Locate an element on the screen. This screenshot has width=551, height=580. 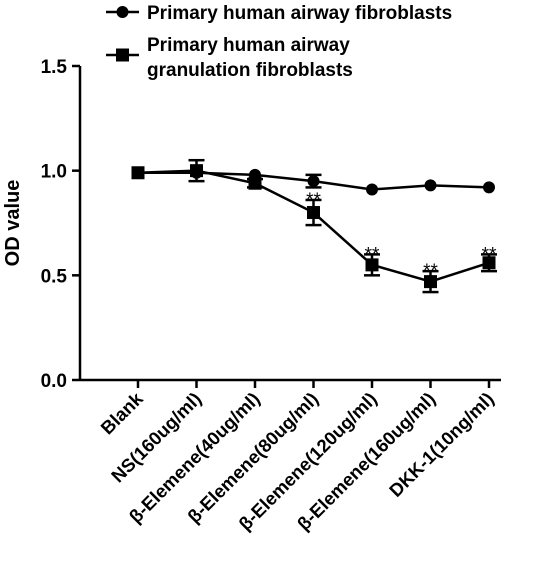
legend-label: Primary human airway is located at coordinates (248, 45).